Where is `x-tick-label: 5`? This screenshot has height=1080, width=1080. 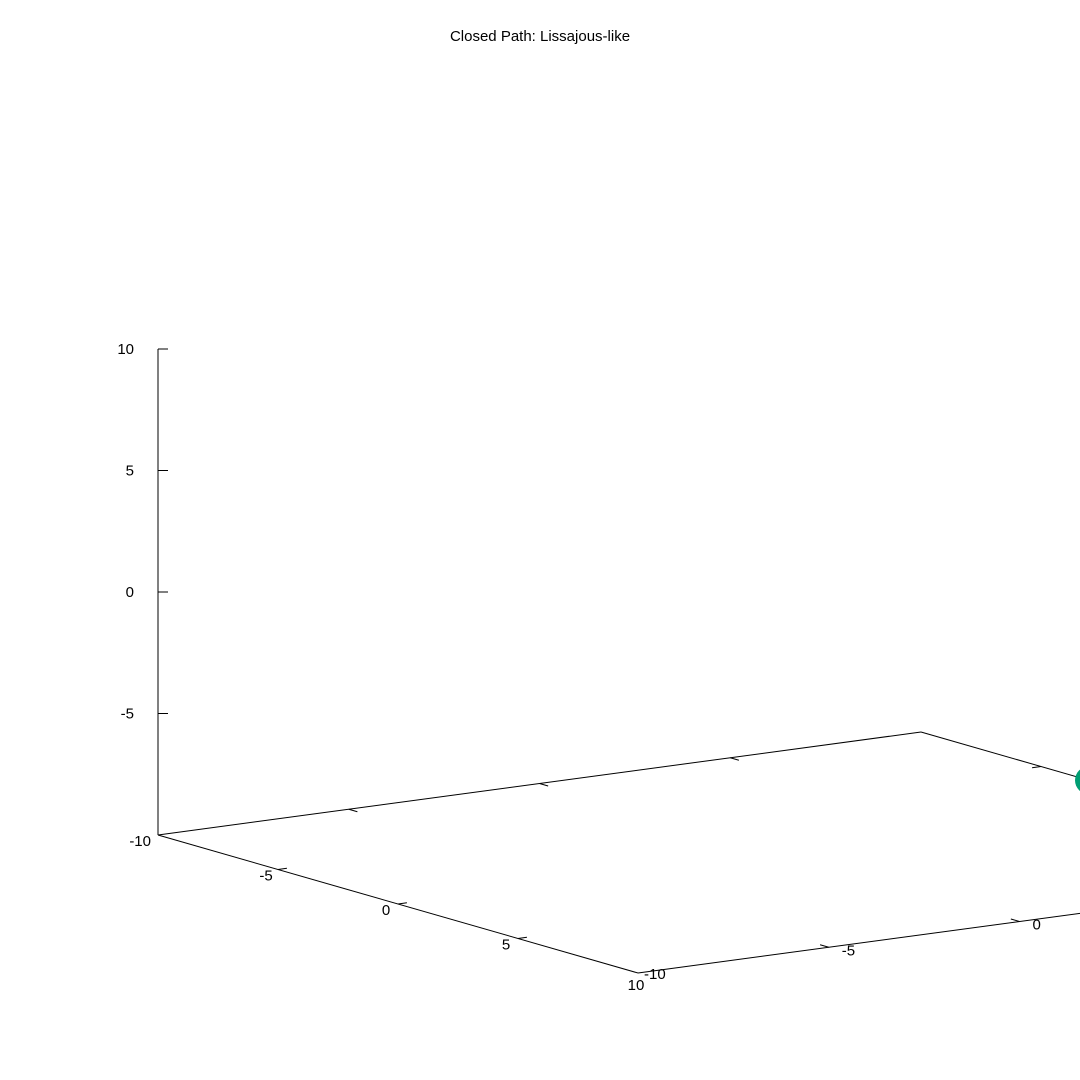
x-tick-label: 5 is located at coordinates (506, 945).